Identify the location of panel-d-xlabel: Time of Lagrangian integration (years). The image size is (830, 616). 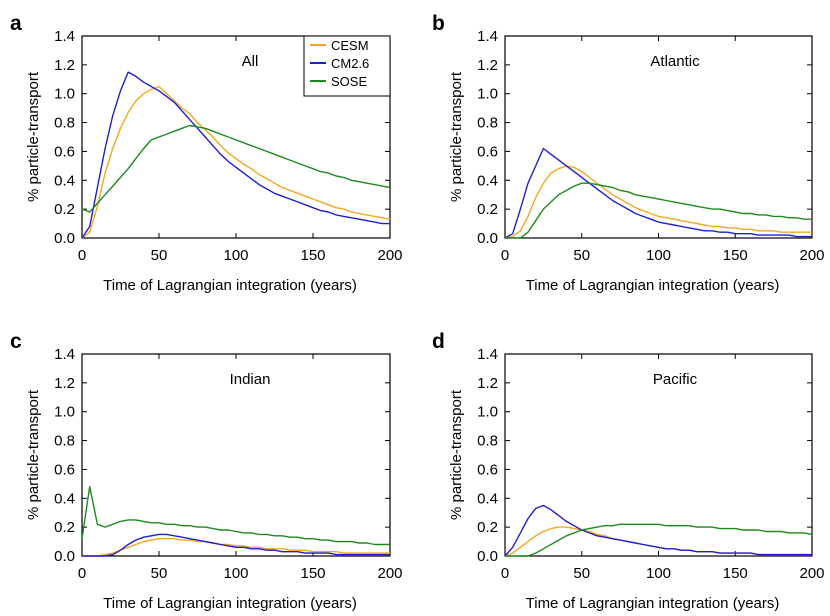
(653, 603).